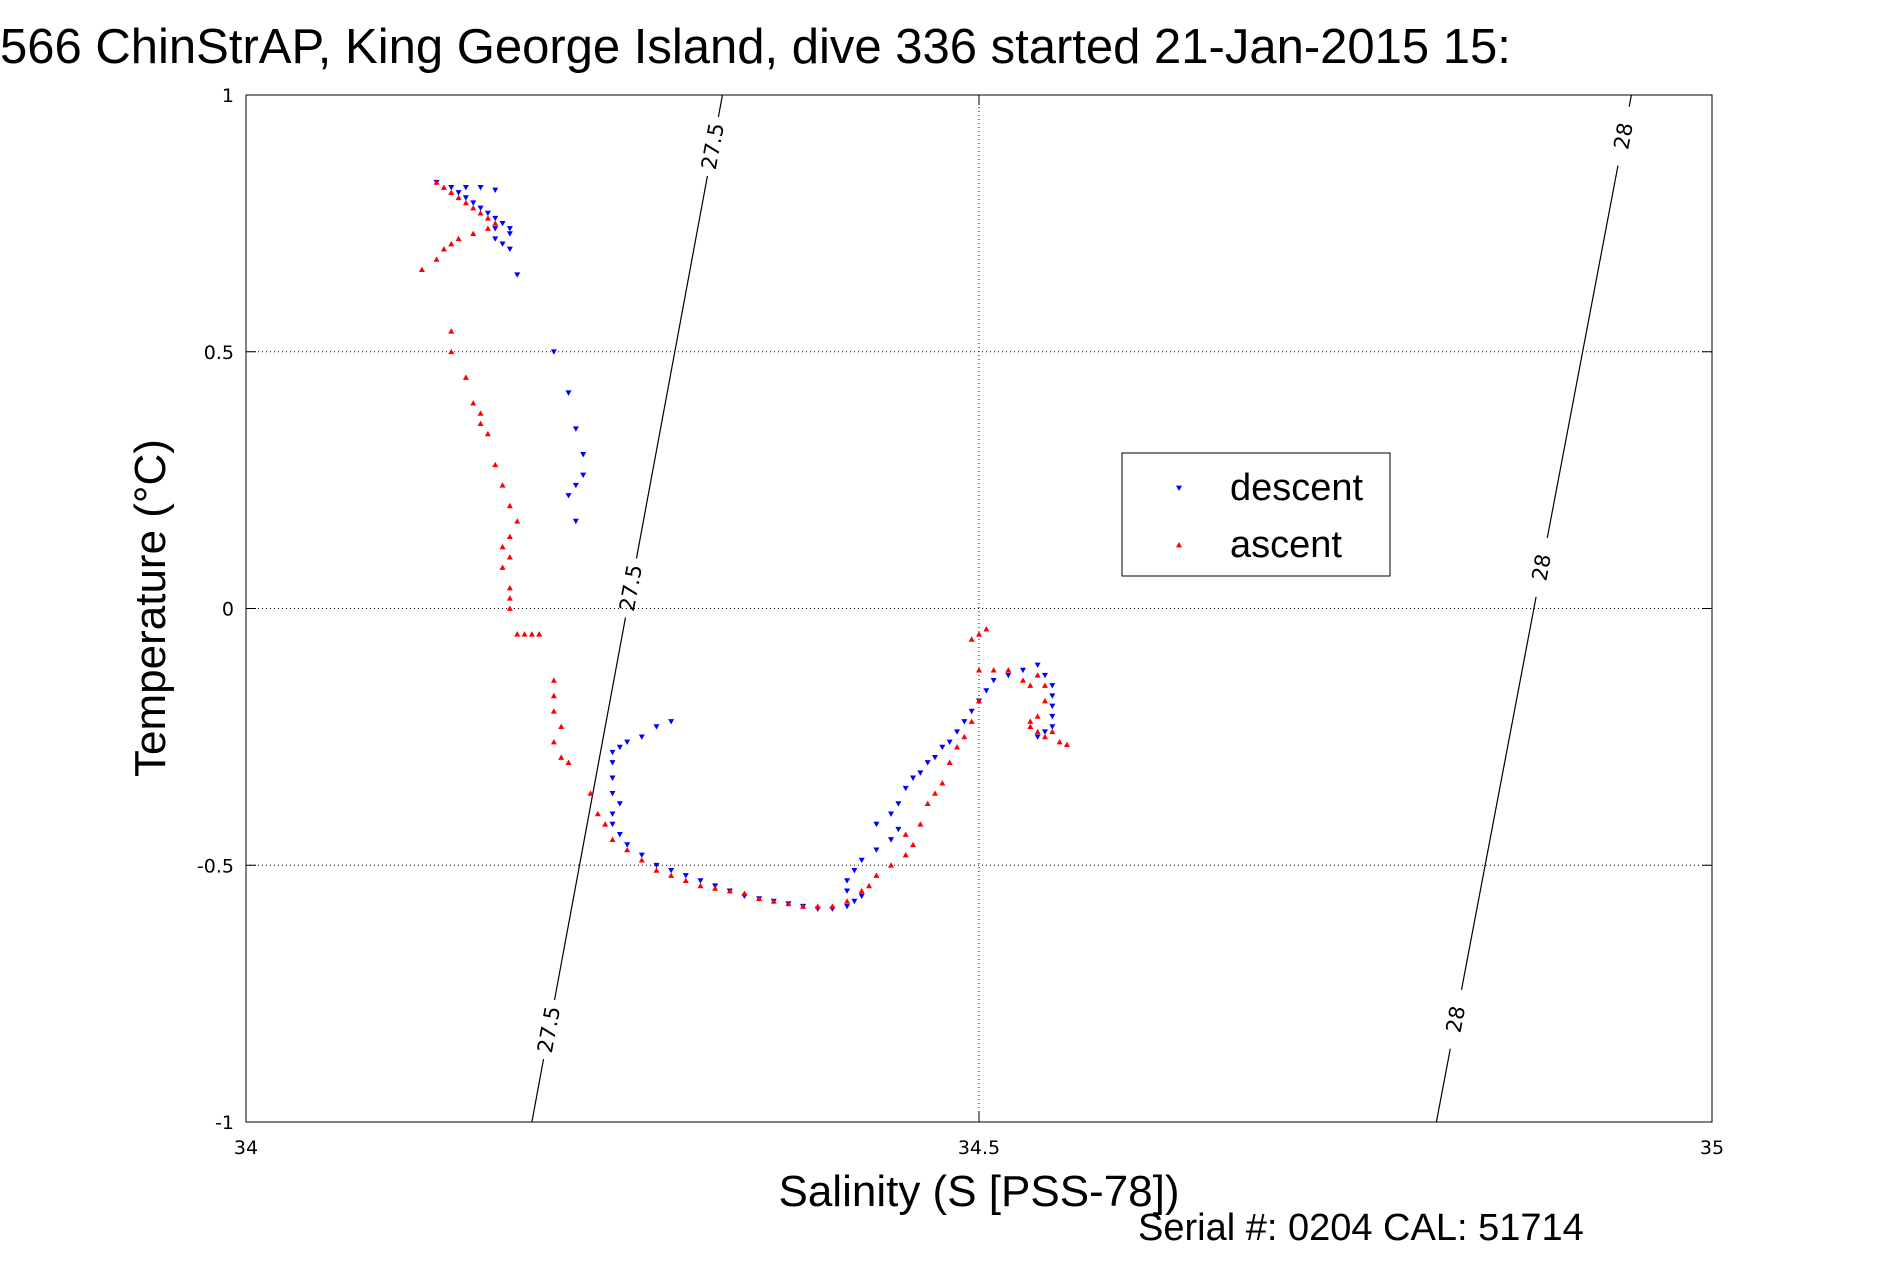  What do you see at coordinates (219, 353) in the screenshot?
I see `y-tick-label: 0.5` at bounding box center [219, 353].